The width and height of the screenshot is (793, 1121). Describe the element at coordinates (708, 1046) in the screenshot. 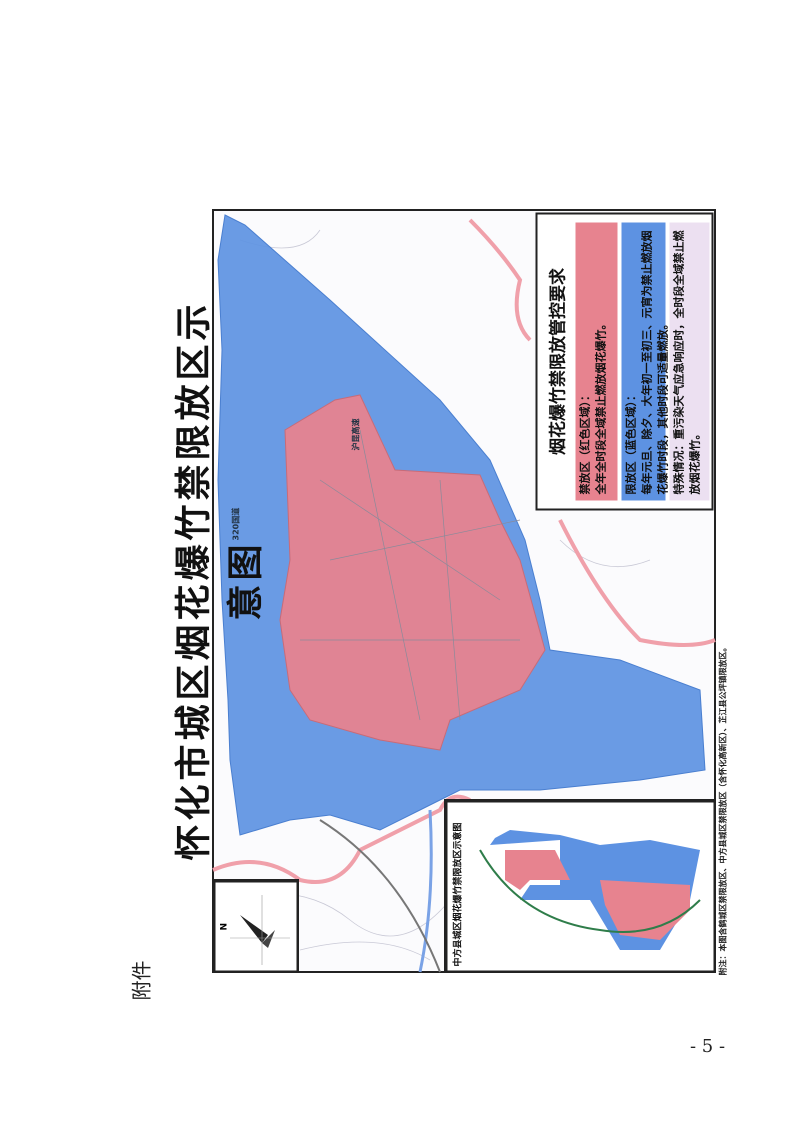

I see `page-number: - 5 -` at that location.